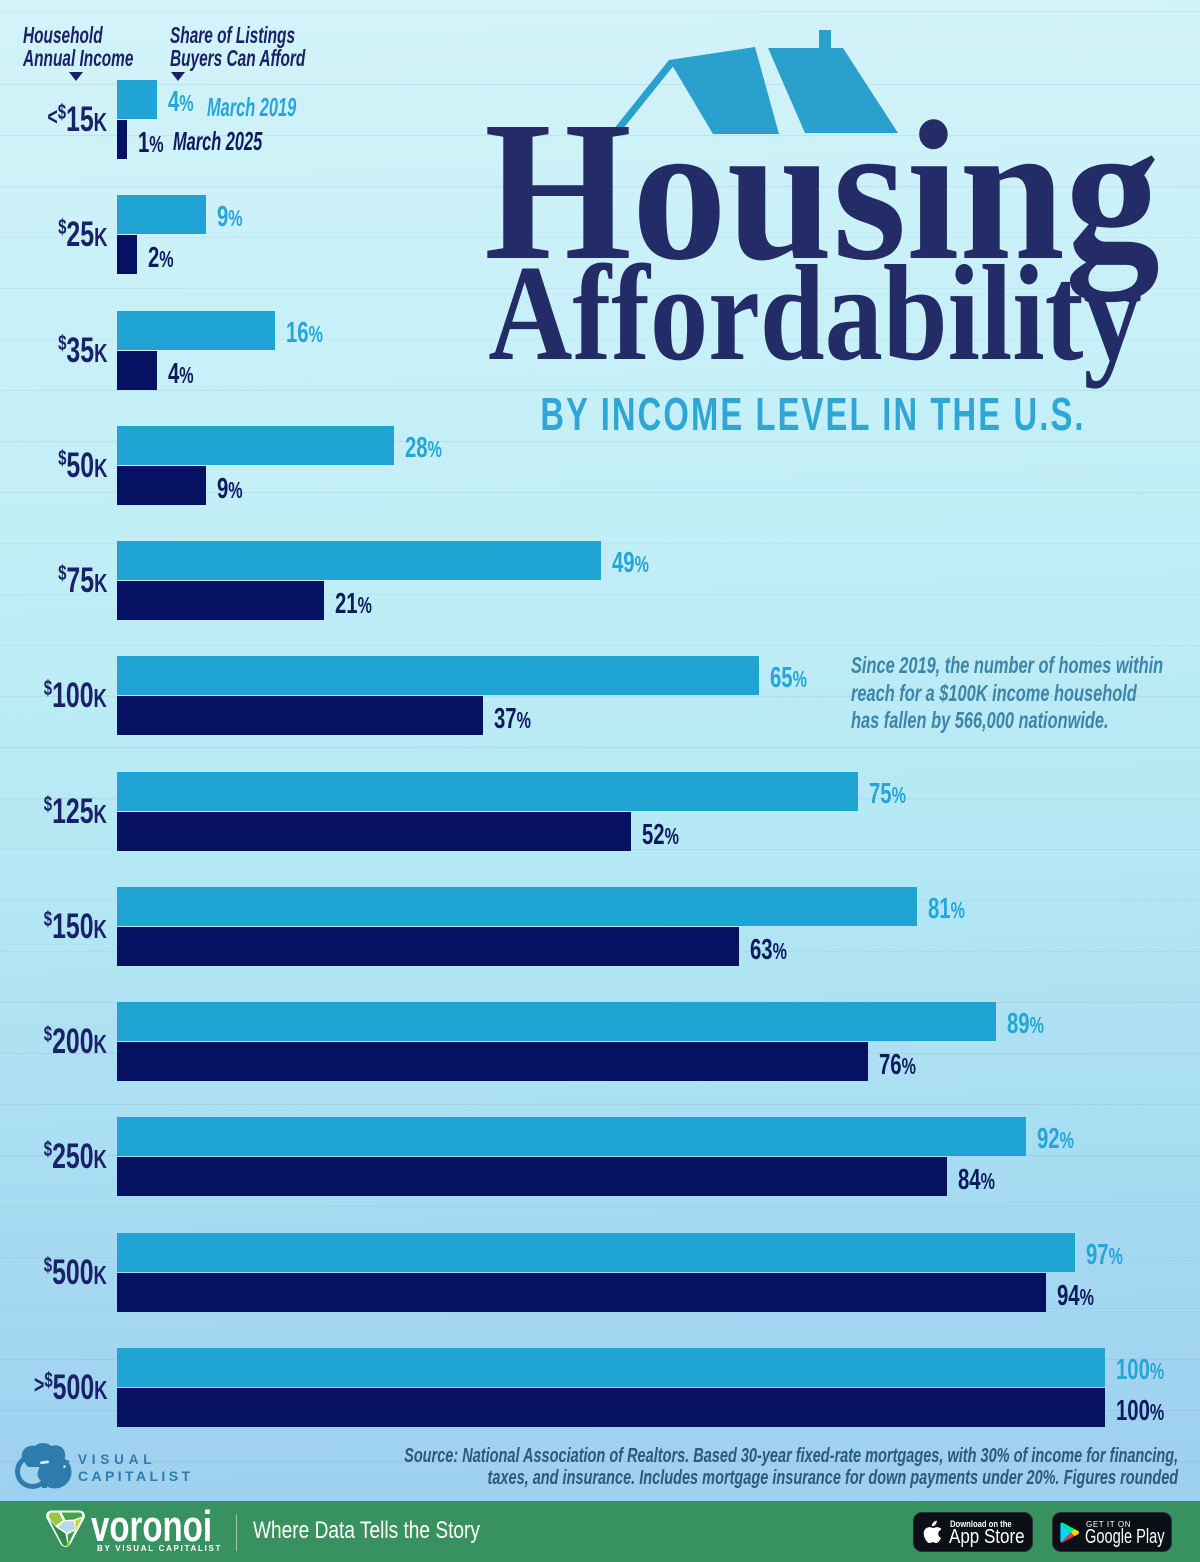 Image resolution: width=1200 pixels, height=1562 pixels. I want to click on svg-text: VISUAL, so click(117, 1459).